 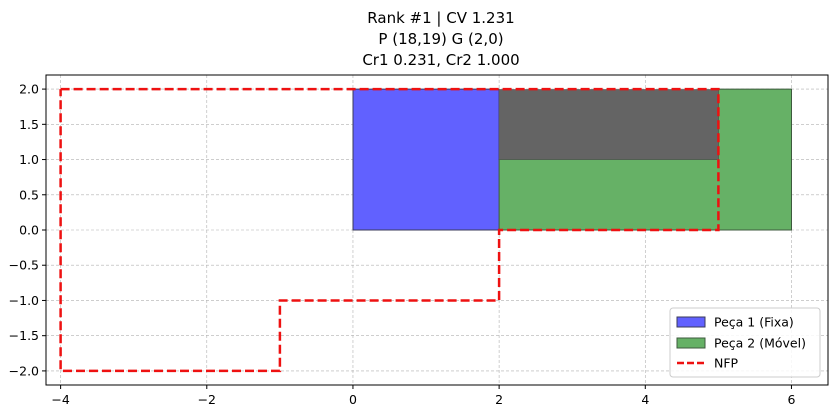 I want to click on legend-label-peca-2: Peça 2 (Móvel), so click(x=760, y=343).